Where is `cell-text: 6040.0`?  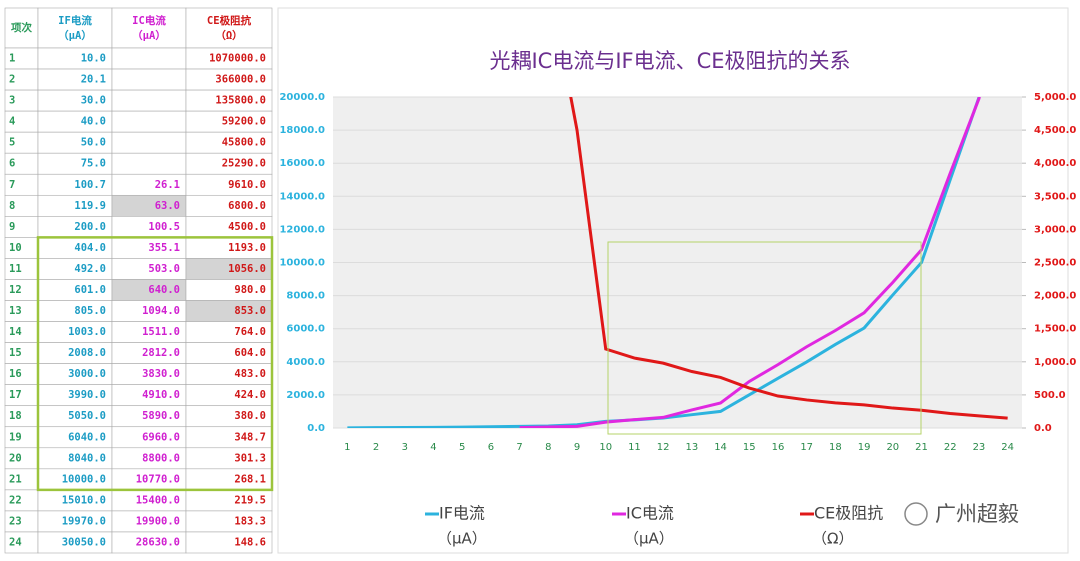
cell-text: 6040.0 is located at coordinates (87, 437).